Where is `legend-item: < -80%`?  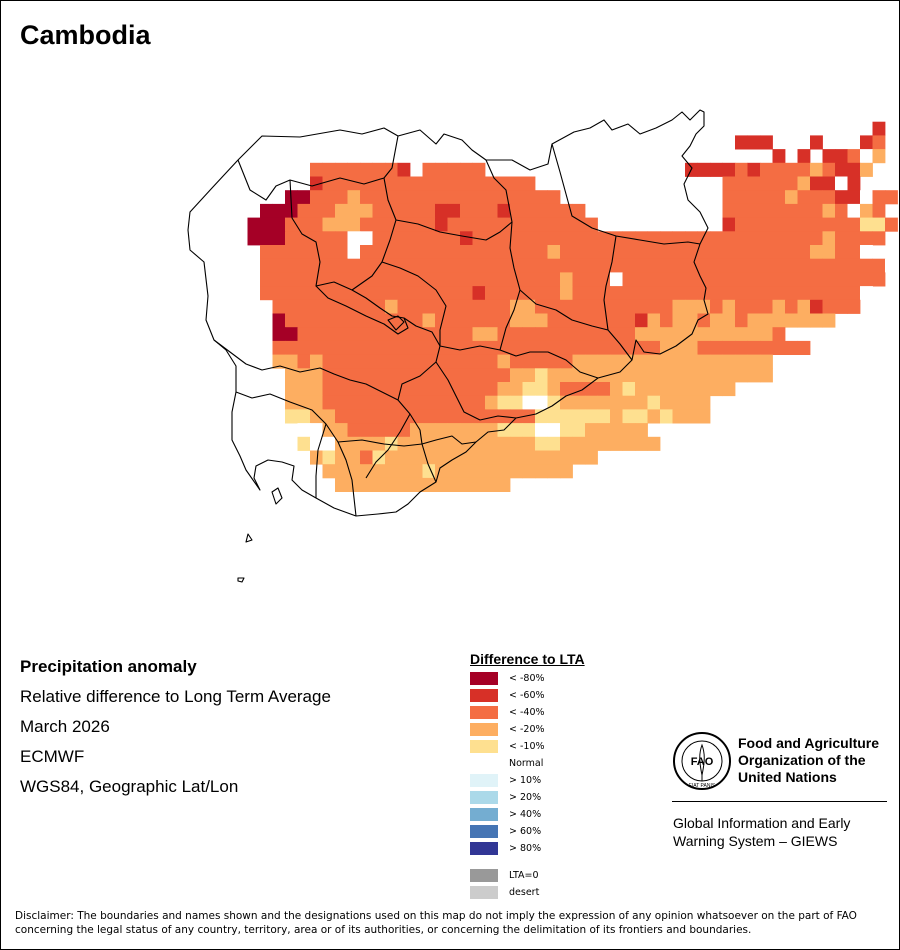
legend-item: < -80% is located at coordinates (507, 678).